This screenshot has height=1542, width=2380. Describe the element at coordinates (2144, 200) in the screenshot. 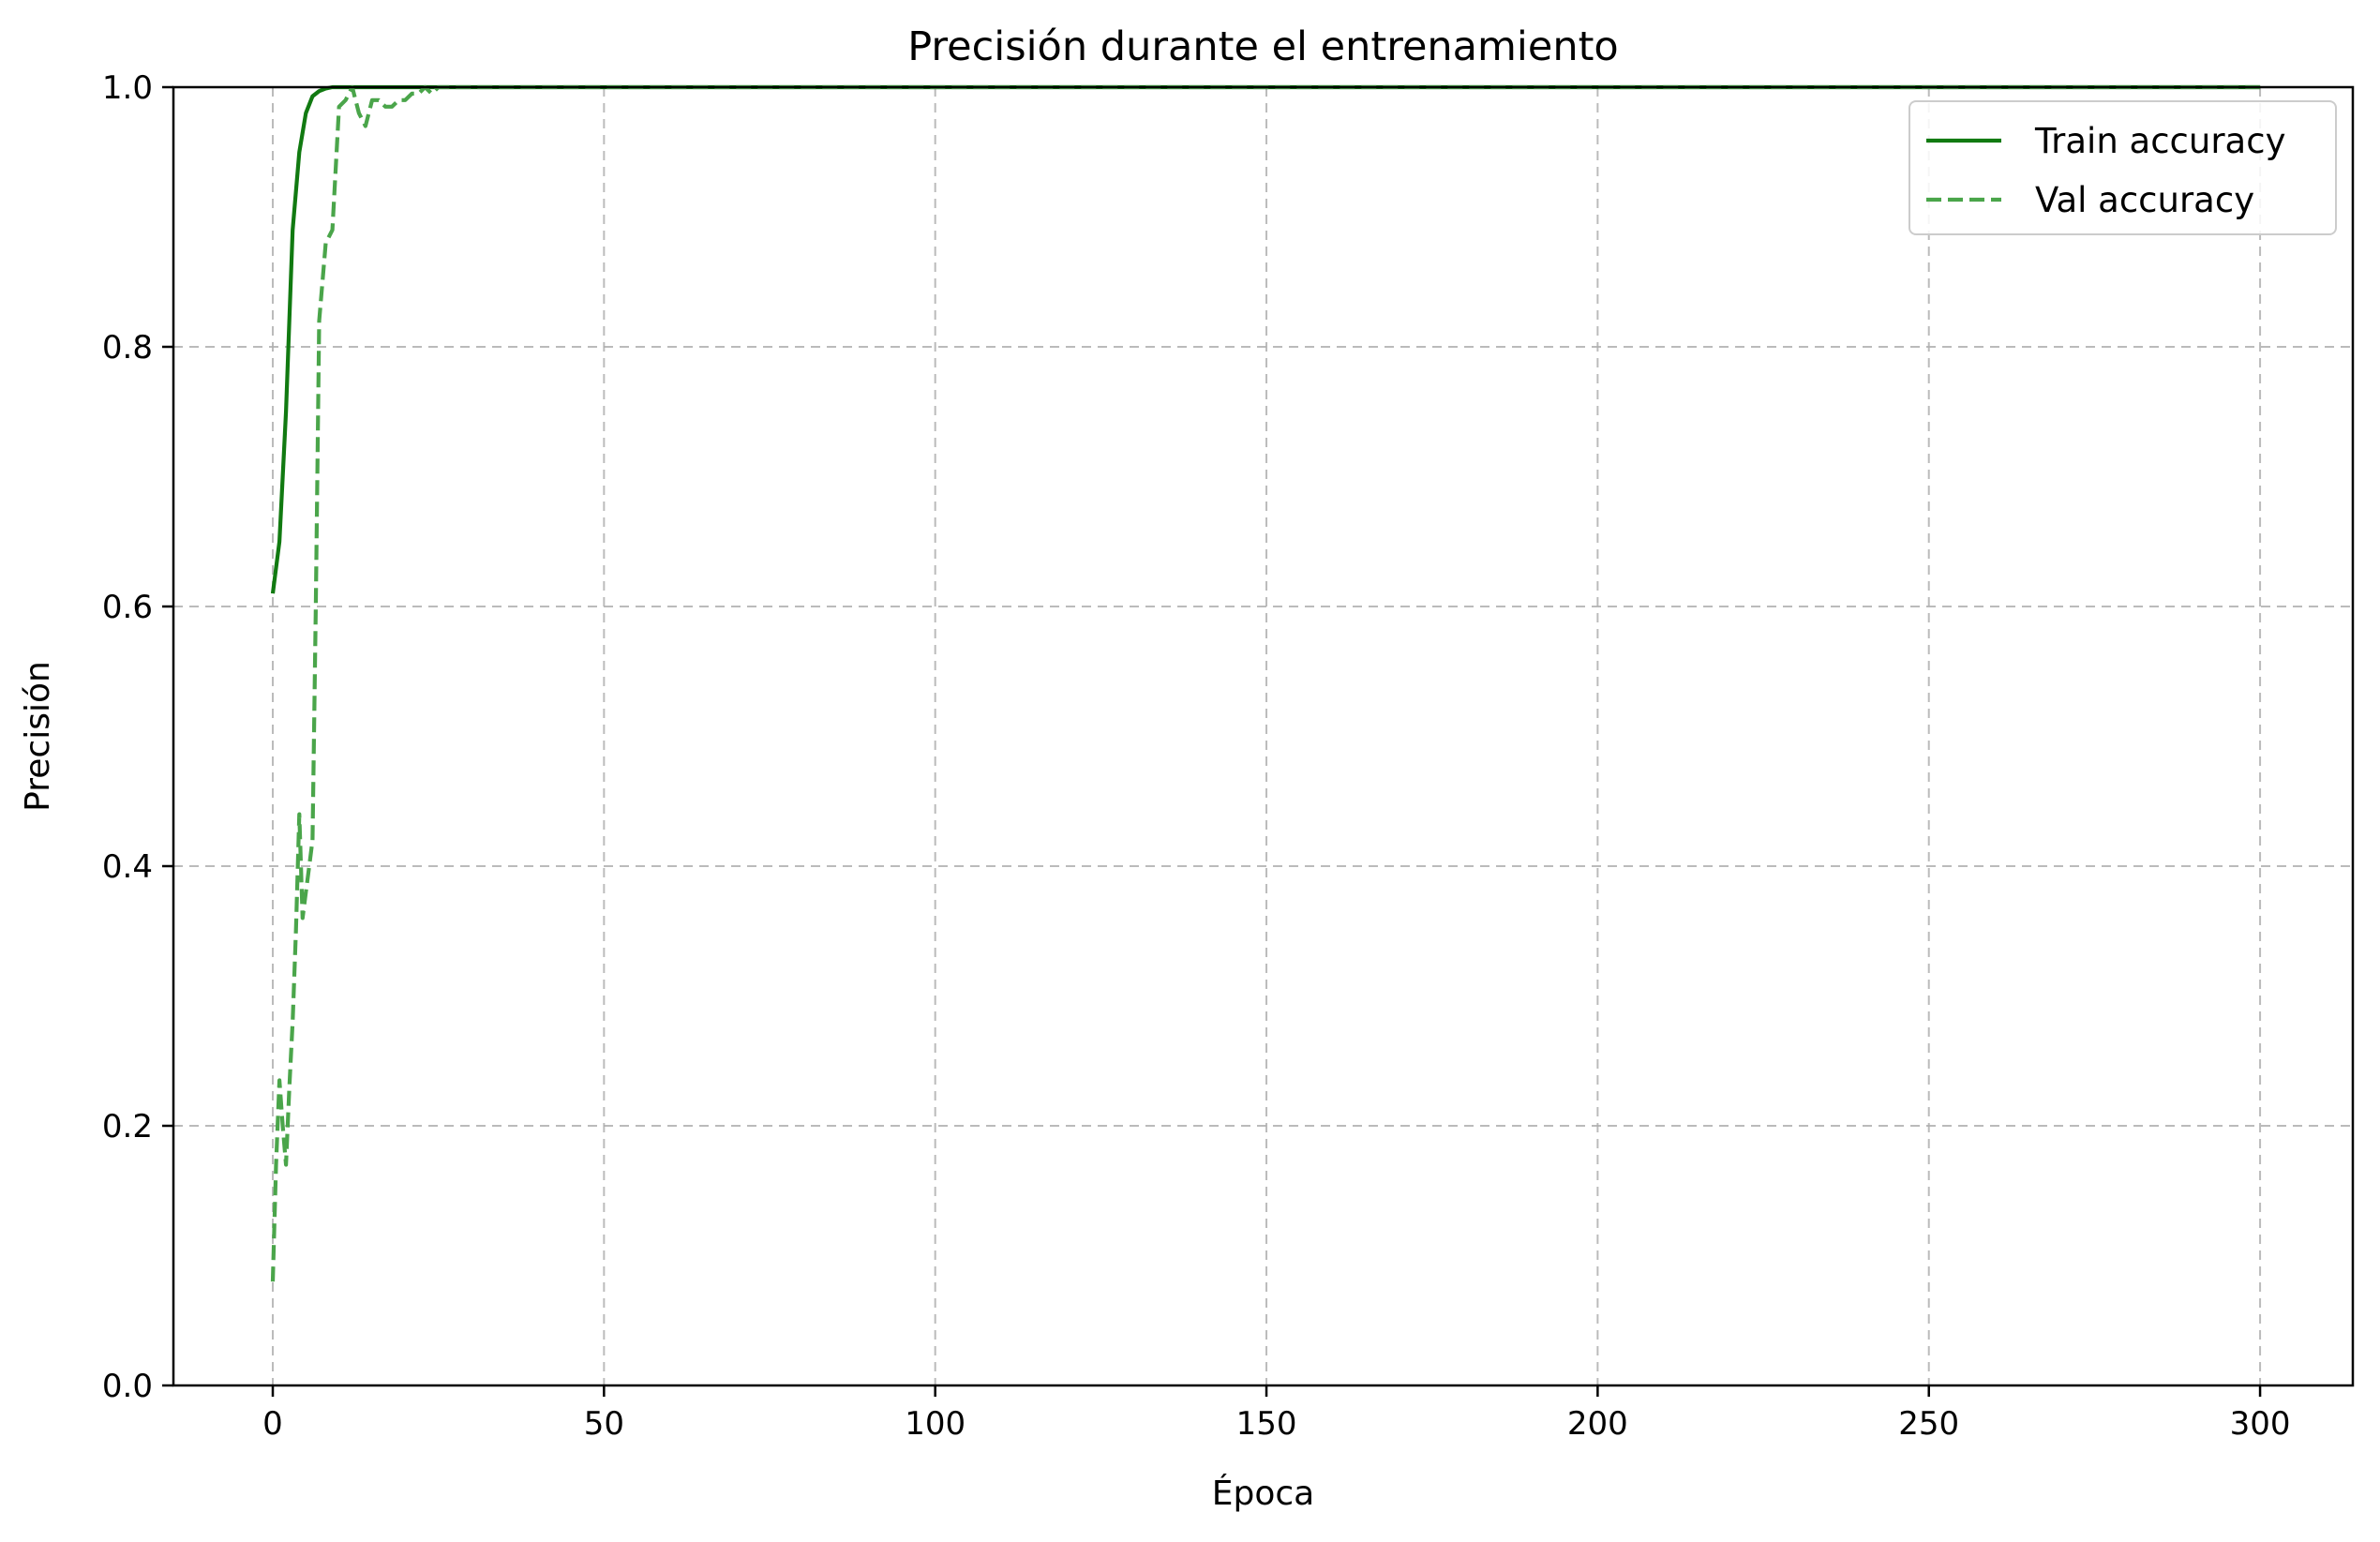

I see `legend-label: Val accuracy` at that location.